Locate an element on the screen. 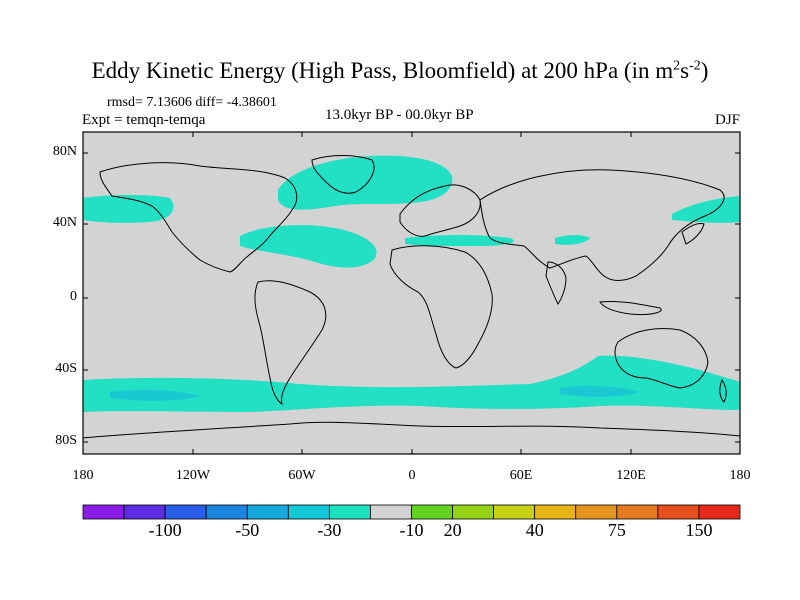 The width and height of the screenshot is (800, 600). lon-label: 60W is located at coordinates (302, 475).